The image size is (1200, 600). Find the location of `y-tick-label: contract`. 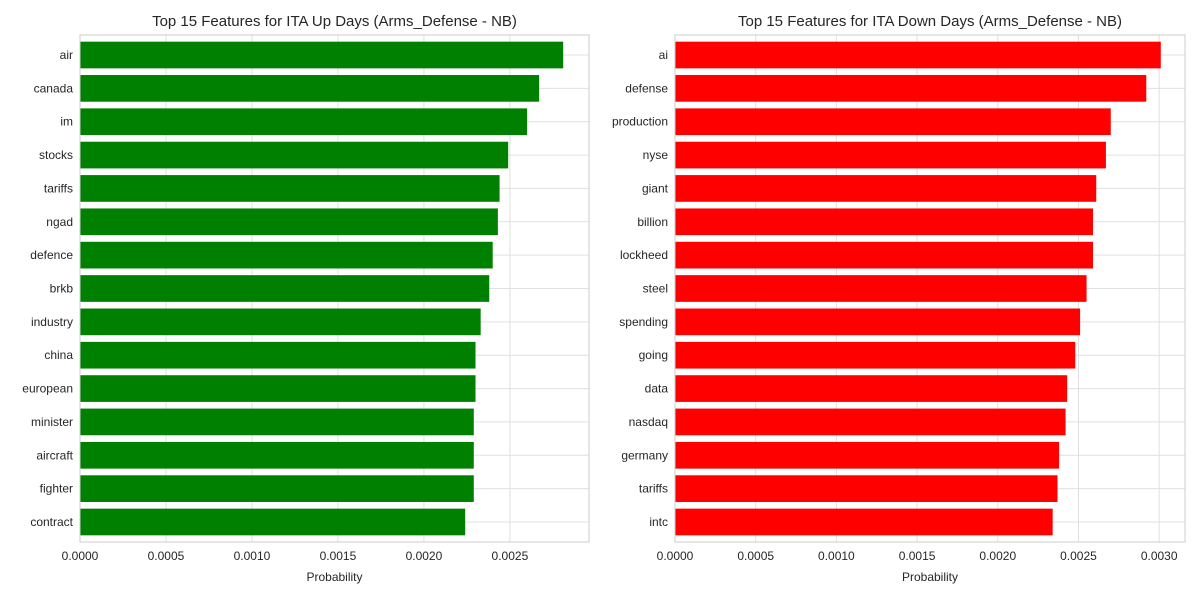

y-tick-label: contract is located at coordinates (51, 522).